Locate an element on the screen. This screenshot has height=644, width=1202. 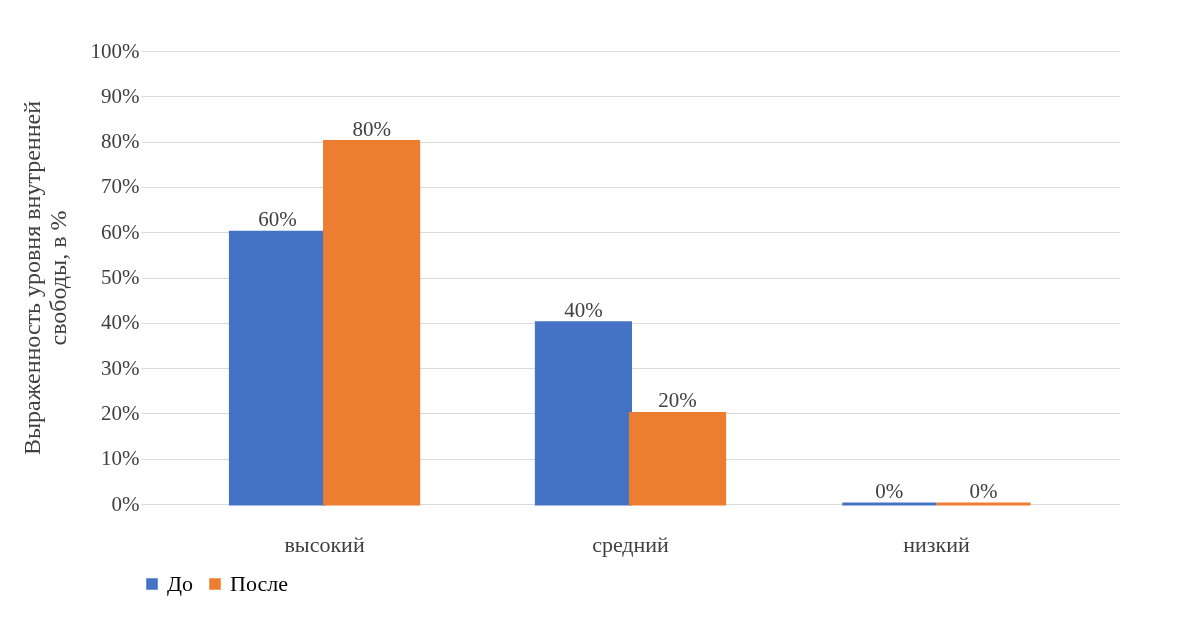
data-label: 80% is located at coordinates (371, 128).